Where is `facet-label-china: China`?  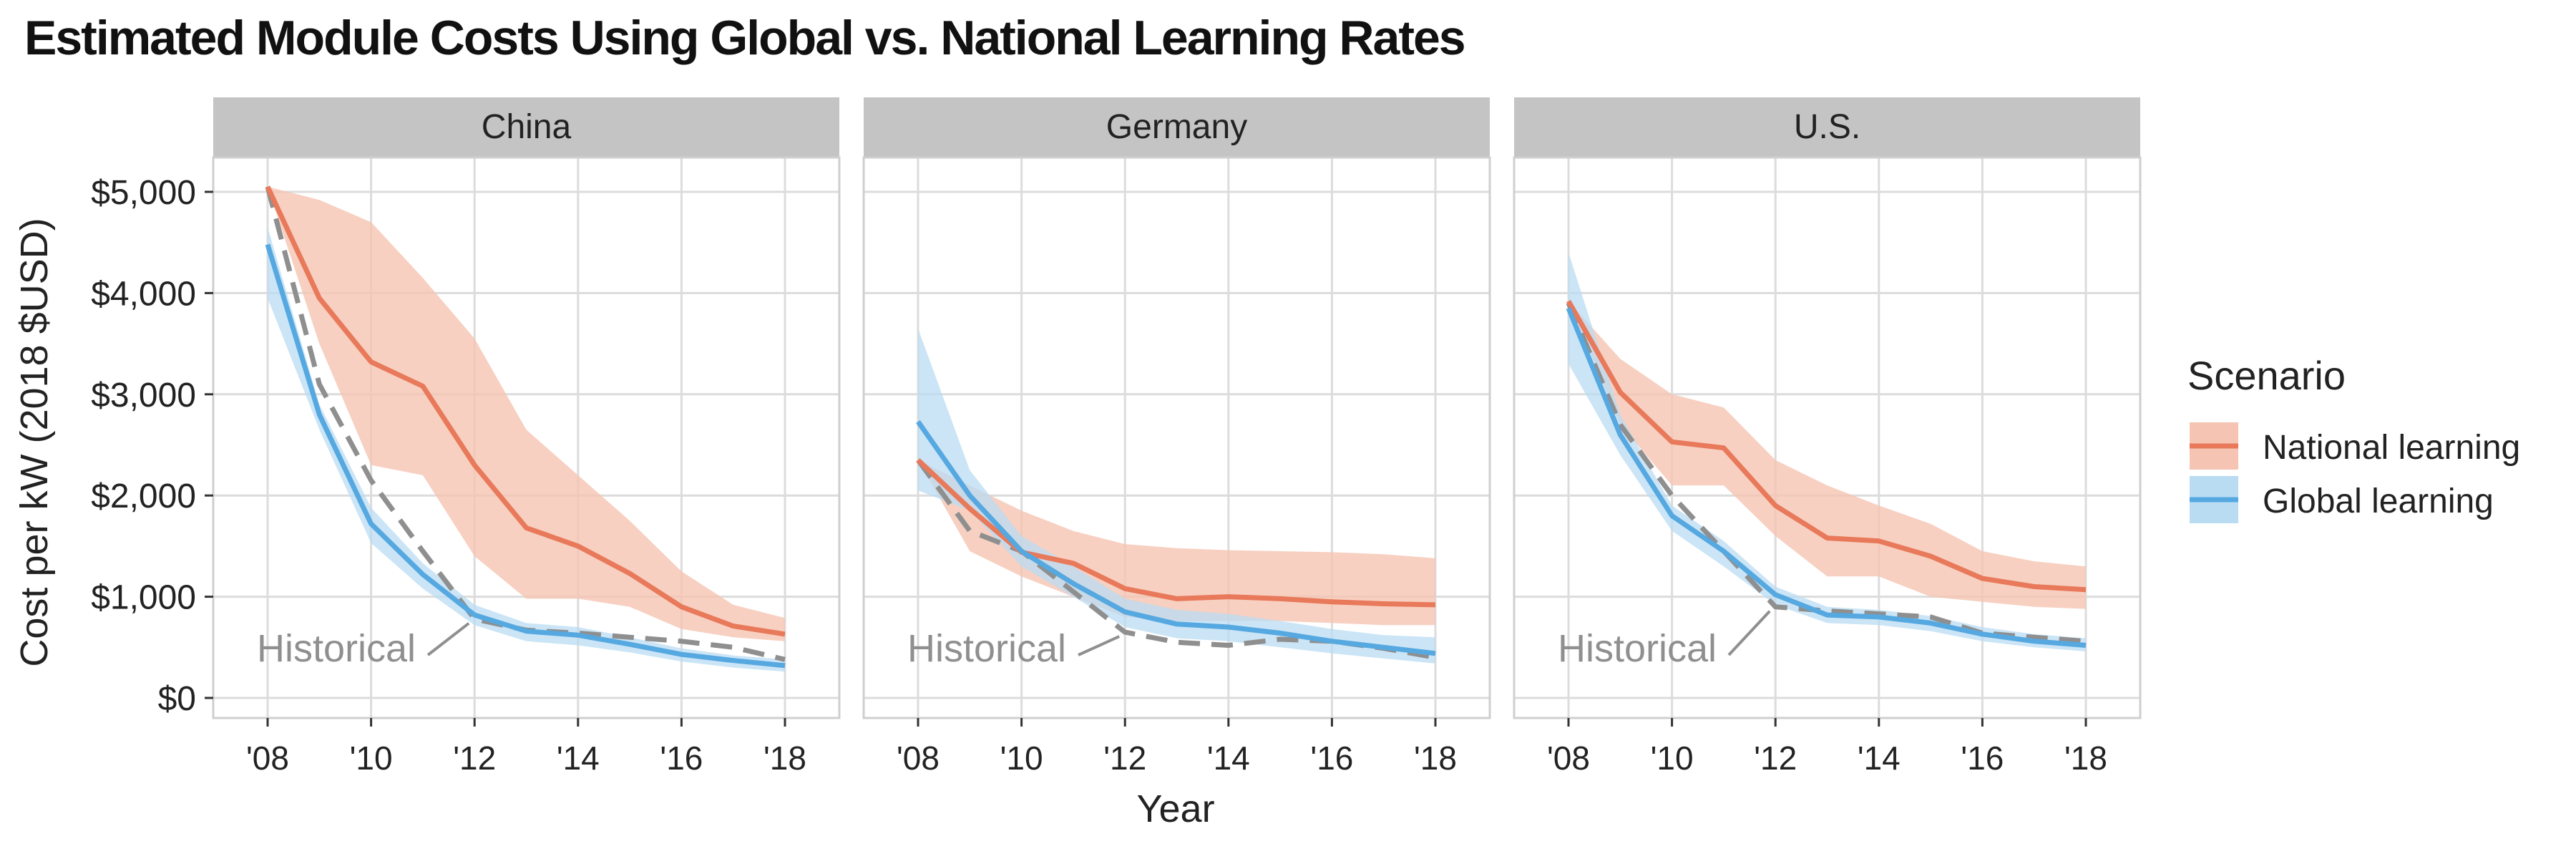 facet-label-china: China is located at coordinates (527, 127).